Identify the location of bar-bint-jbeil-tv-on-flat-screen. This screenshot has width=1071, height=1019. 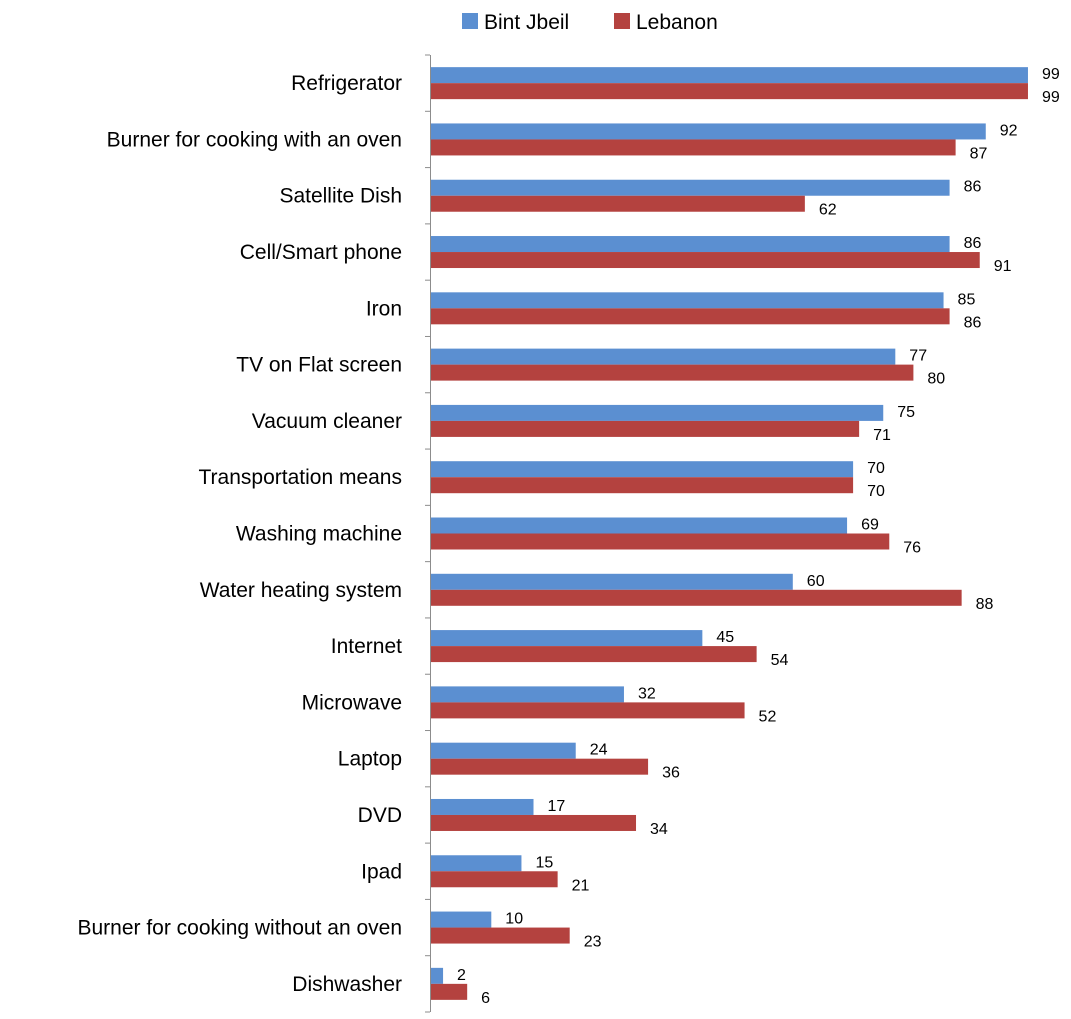
(663, 356).